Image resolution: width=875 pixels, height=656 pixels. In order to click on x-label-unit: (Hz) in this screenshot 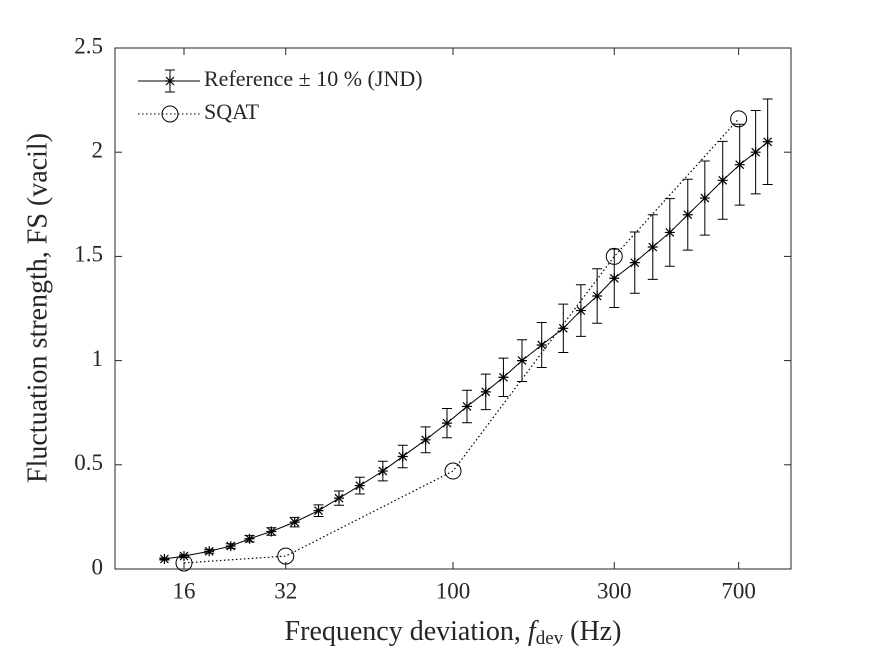, I will do `click(592, 631)`.